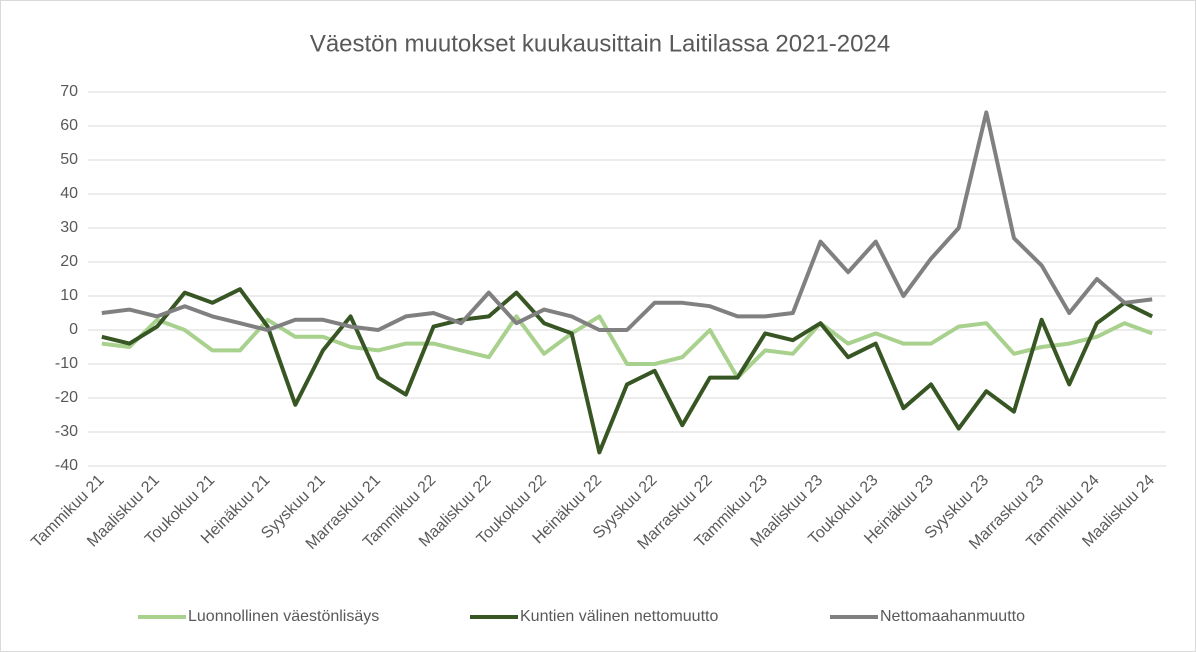 The height and width of the screenshot is (652, 1196). What do you see at coordinates (283, 616) in the screenshot?
I see `legend-label: Luonnollinen väestönlisäys` at bounding box center [283, 616].